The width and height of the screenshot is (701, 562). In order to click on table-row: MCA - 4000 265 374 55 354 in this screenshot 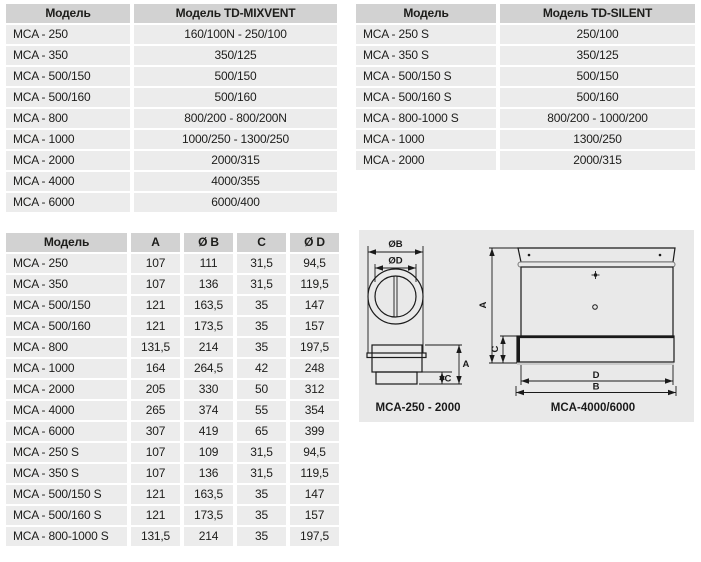, I will do `click(172, 410)`.